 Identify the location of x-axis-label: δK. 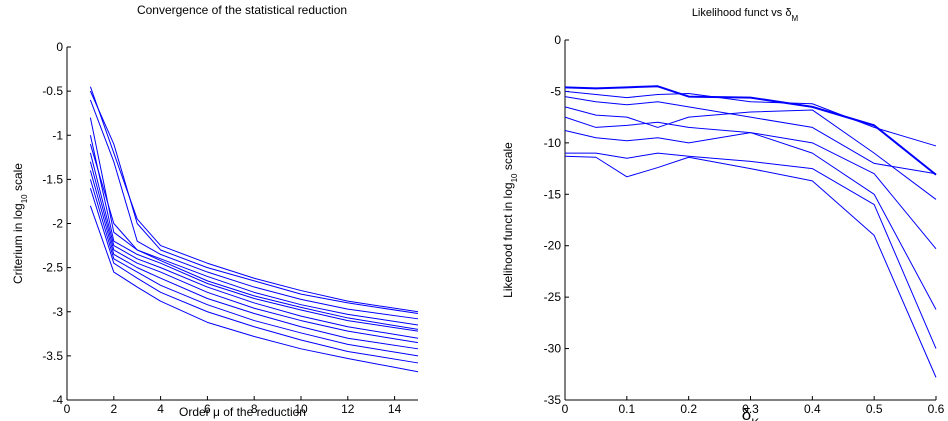
(750, 413).